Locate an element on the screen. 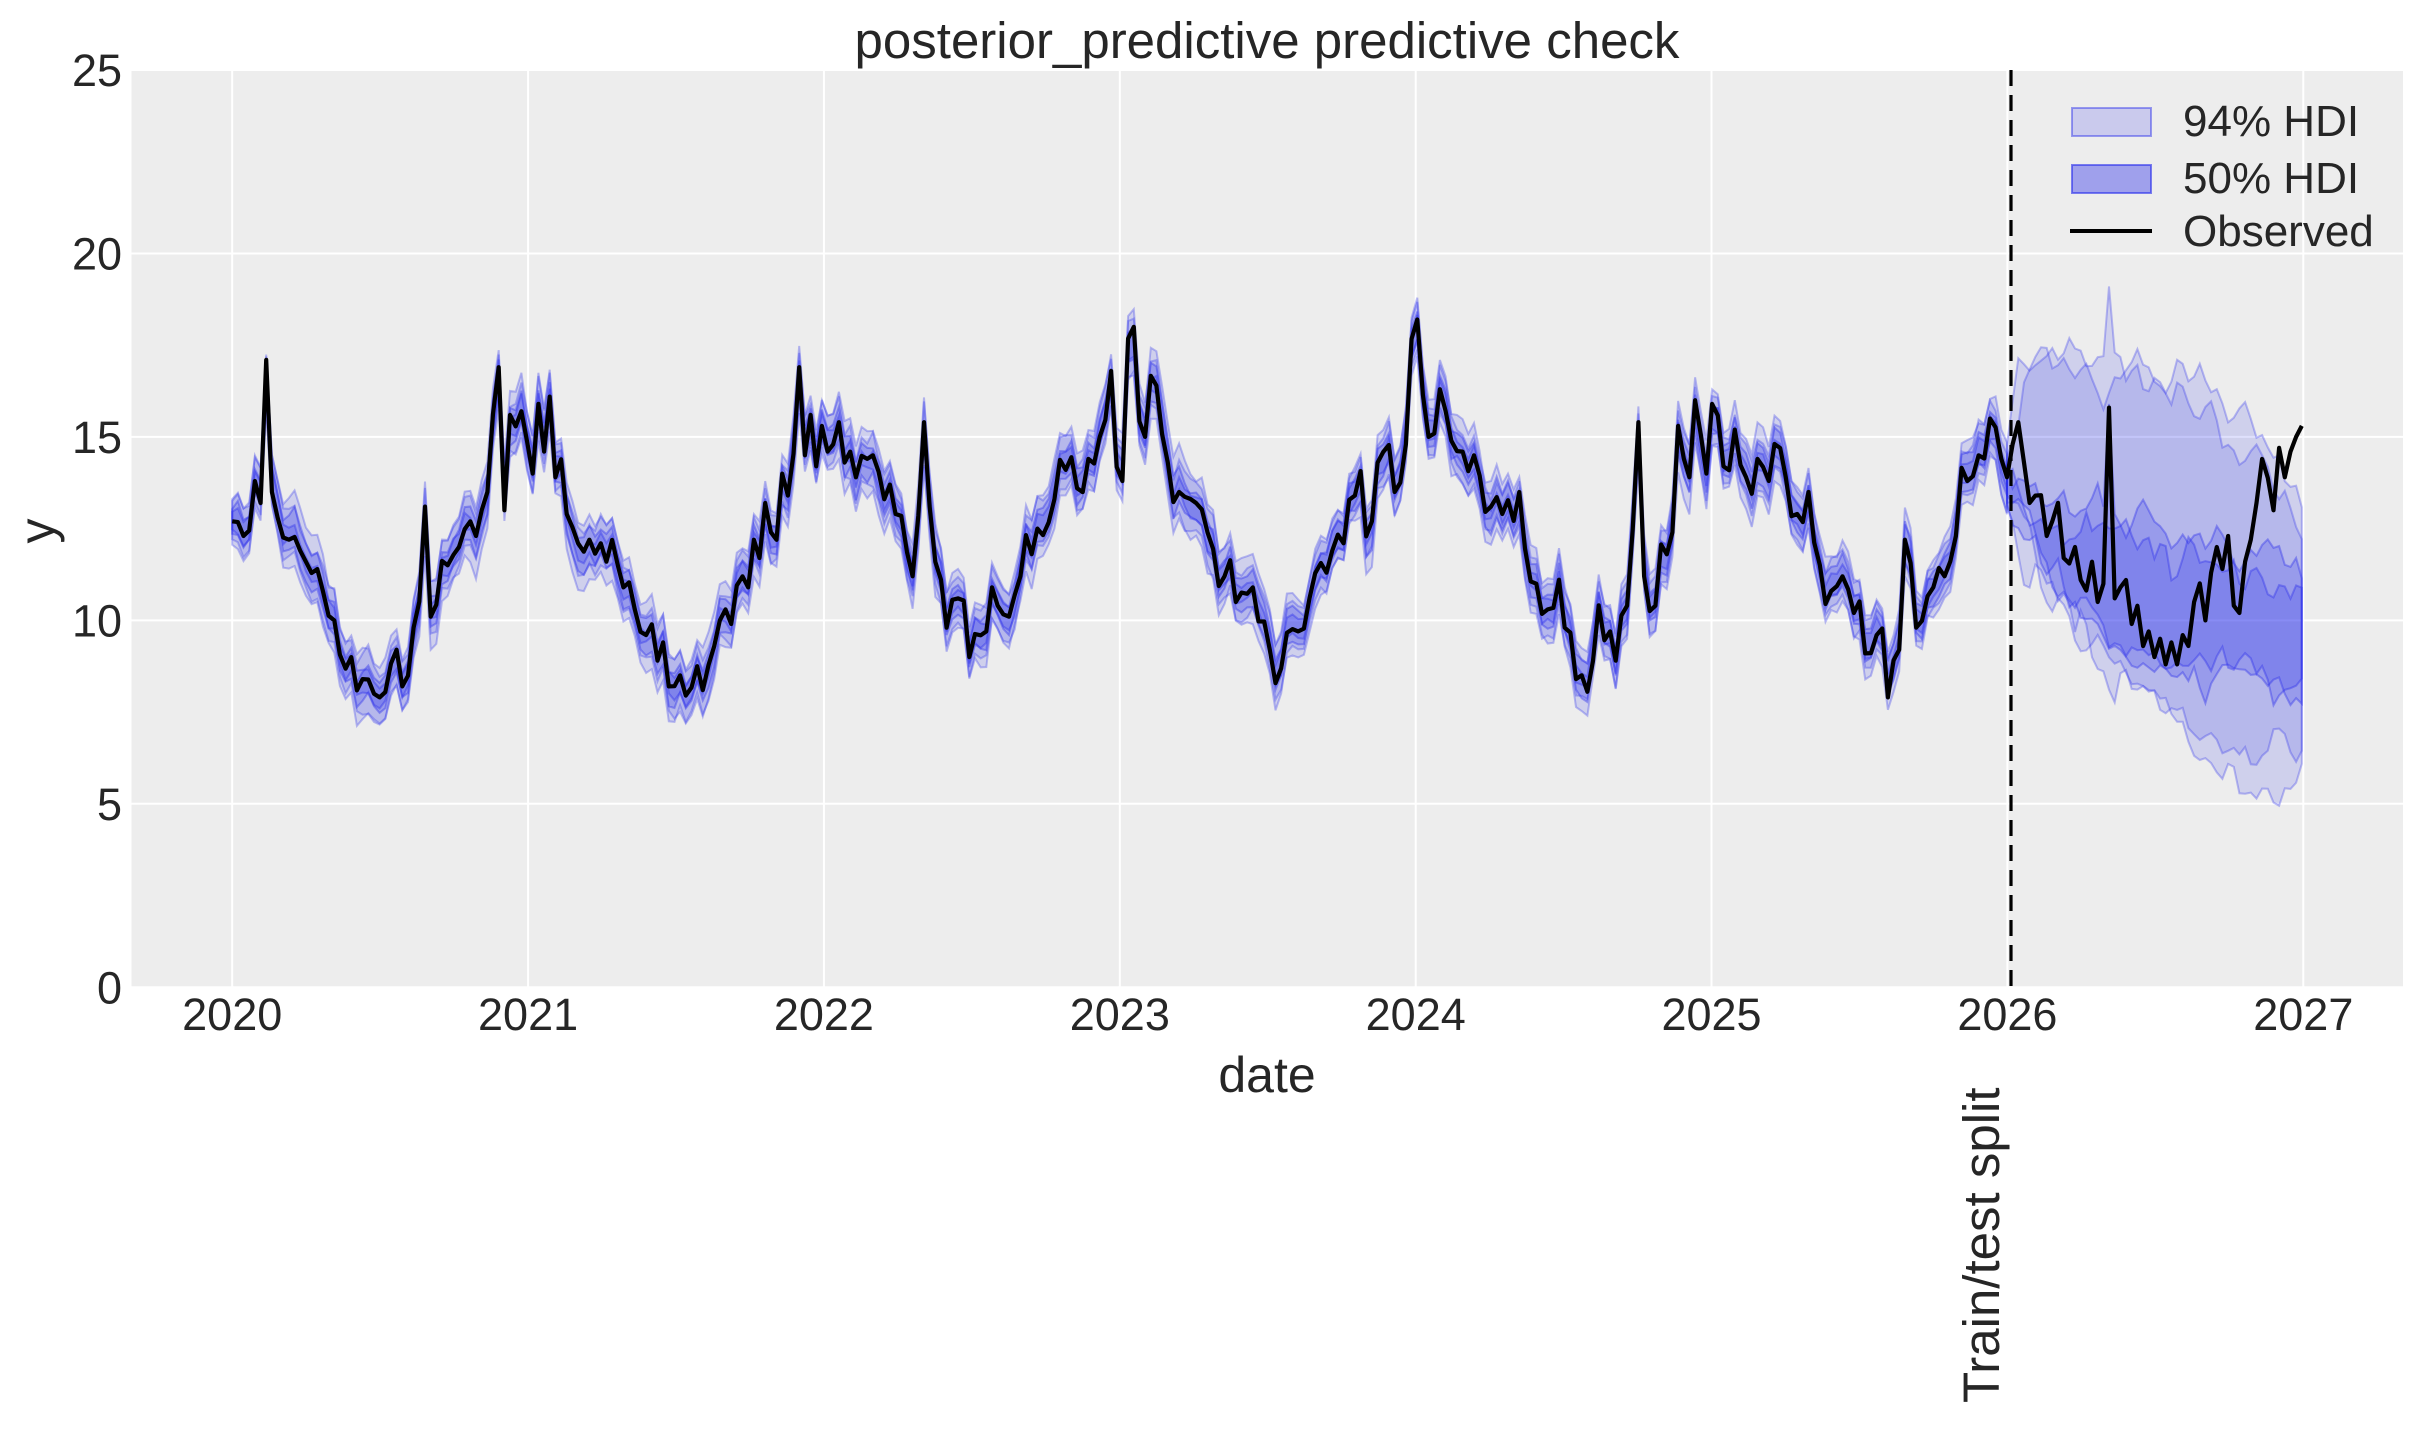 The height and width of the screenshot is (1429, 2423). svg-text: 0 is located at coordinates (109, 987).